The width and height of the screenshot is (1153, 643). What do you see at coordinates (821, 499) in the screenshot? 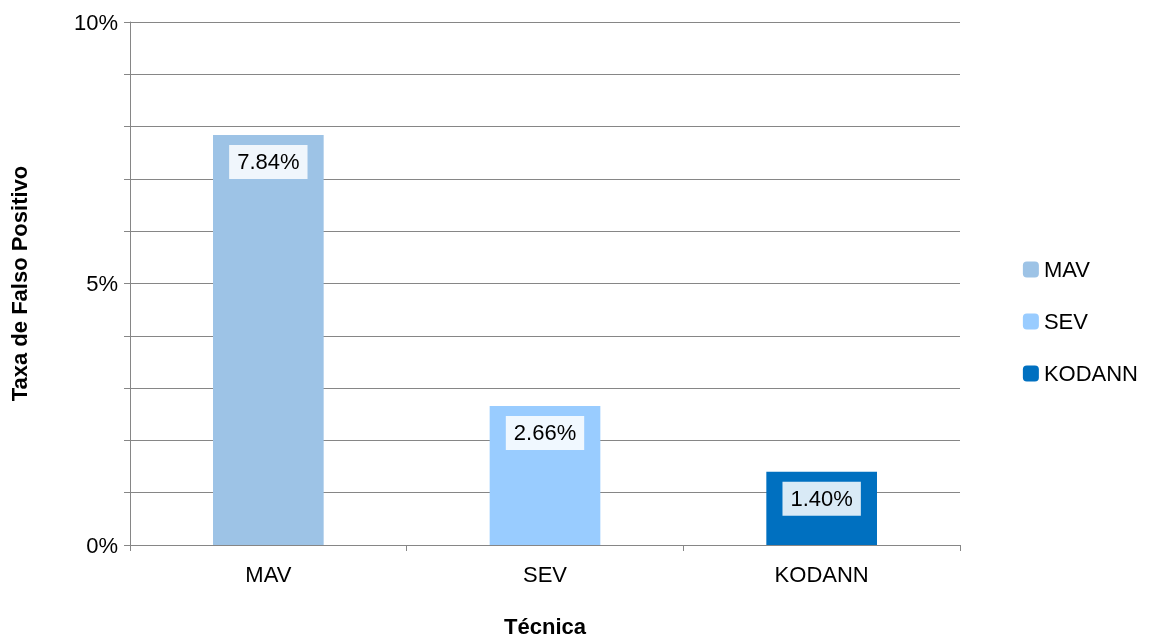
I see `data-label: 1.40%` at bounding box center [821, 499].